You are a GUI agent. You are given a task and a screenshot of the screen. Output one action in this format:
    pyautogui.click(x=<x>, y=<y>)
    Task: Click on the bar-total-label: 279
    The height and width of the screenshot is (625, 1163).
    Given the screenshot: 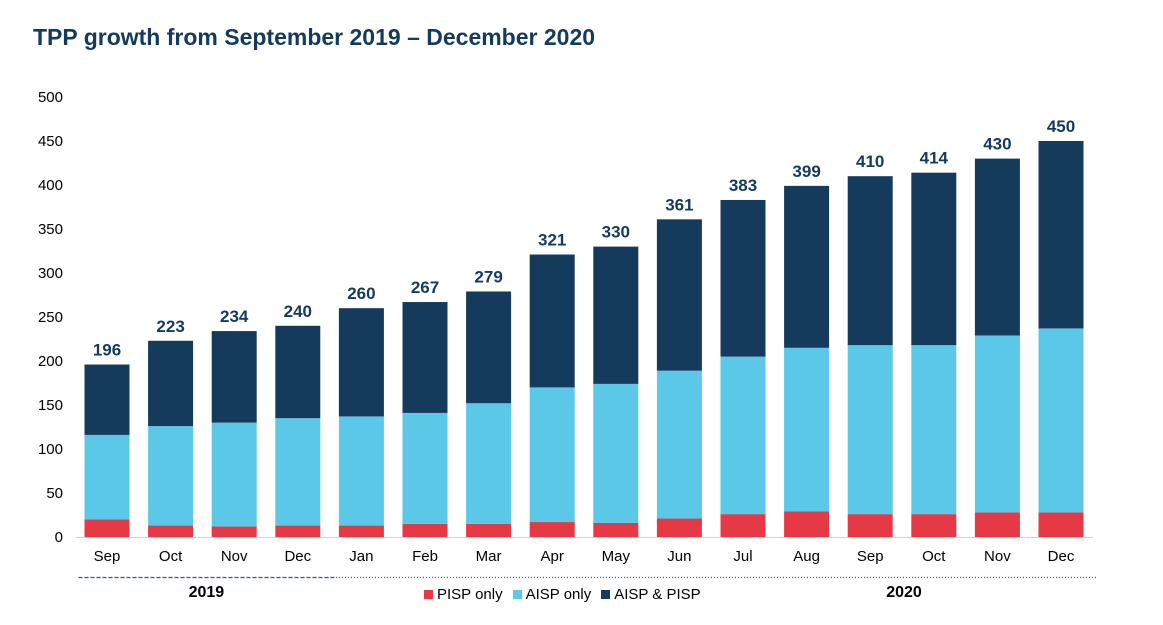 What is the action you would take?
    pyautogui.click(x=488, y=276)
    